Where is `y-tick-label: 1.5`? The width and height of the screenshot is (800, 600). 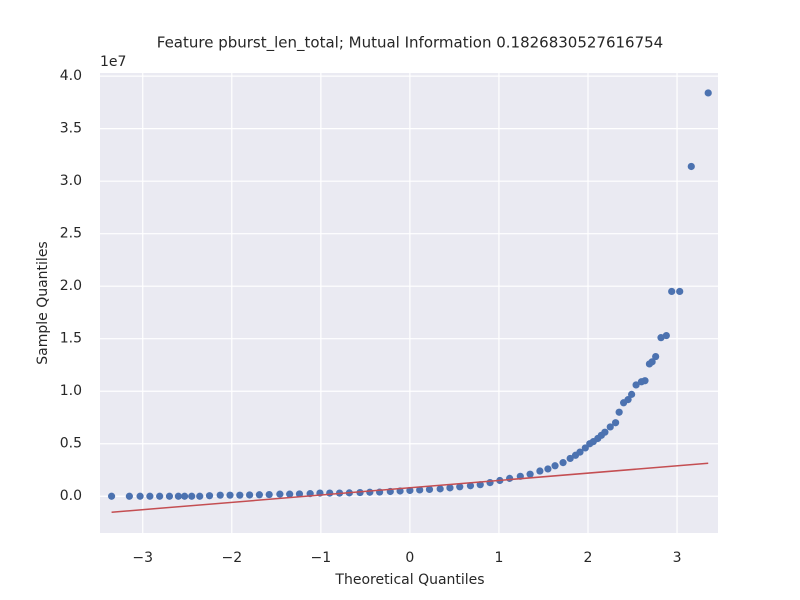
y-tick-label: 1.5 is located at coordinates (71, 339).